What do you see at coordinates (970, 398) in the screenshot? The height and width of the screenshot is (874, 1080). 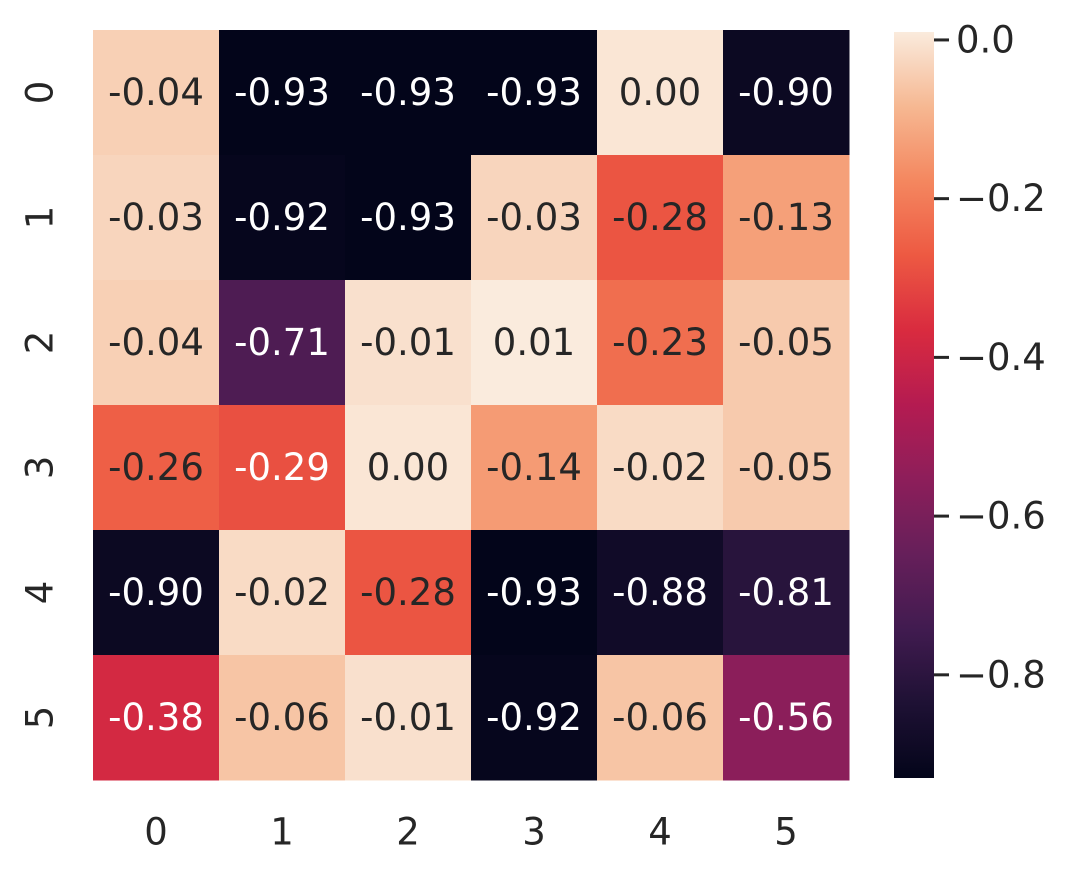 I see `colorbar: 0.0 −0.2 −0.4 −0.6 −0.8` at bounding box center [970, 398].